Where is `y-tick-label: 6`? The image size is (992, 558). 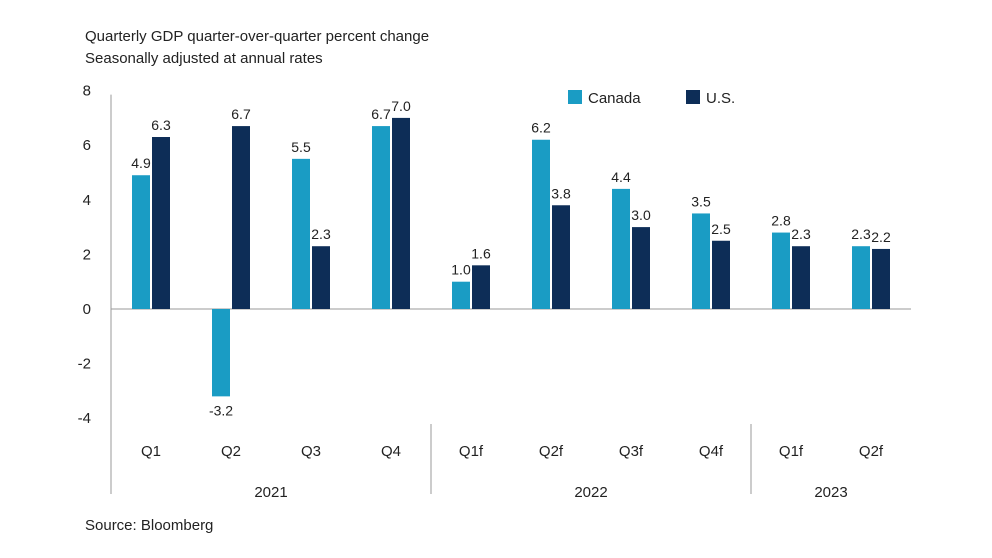
y-tick-label: 6 is located at coordinates (87, 145).